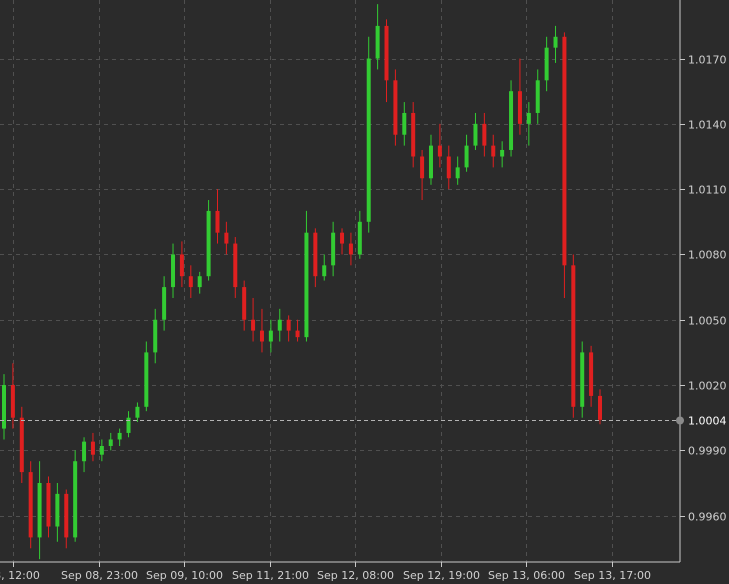  Describe the element at coordinates (707, 255) in the screenshot. I see `y-tick-label: 1.0080` at that location.